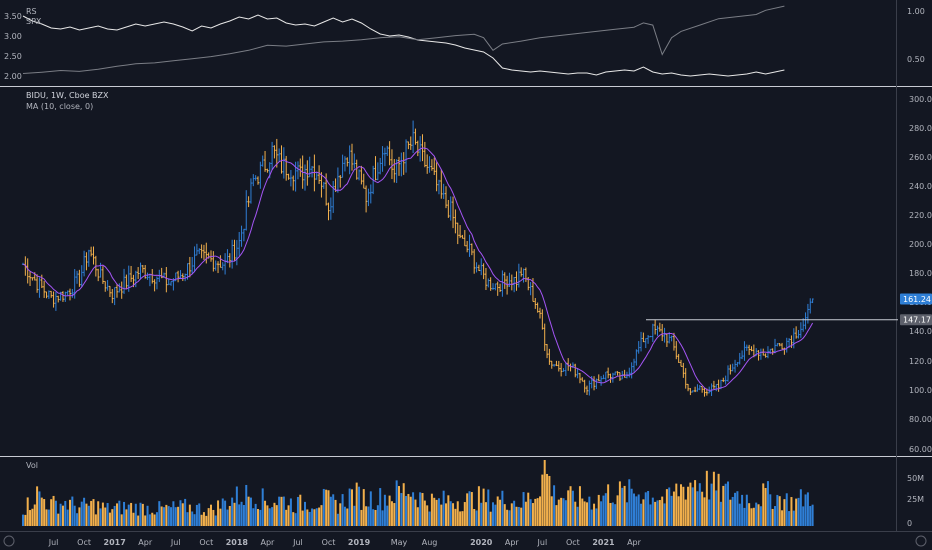 The image size is (932, 550). I want to click on time-axis-label: 2018, so click(237, 542).